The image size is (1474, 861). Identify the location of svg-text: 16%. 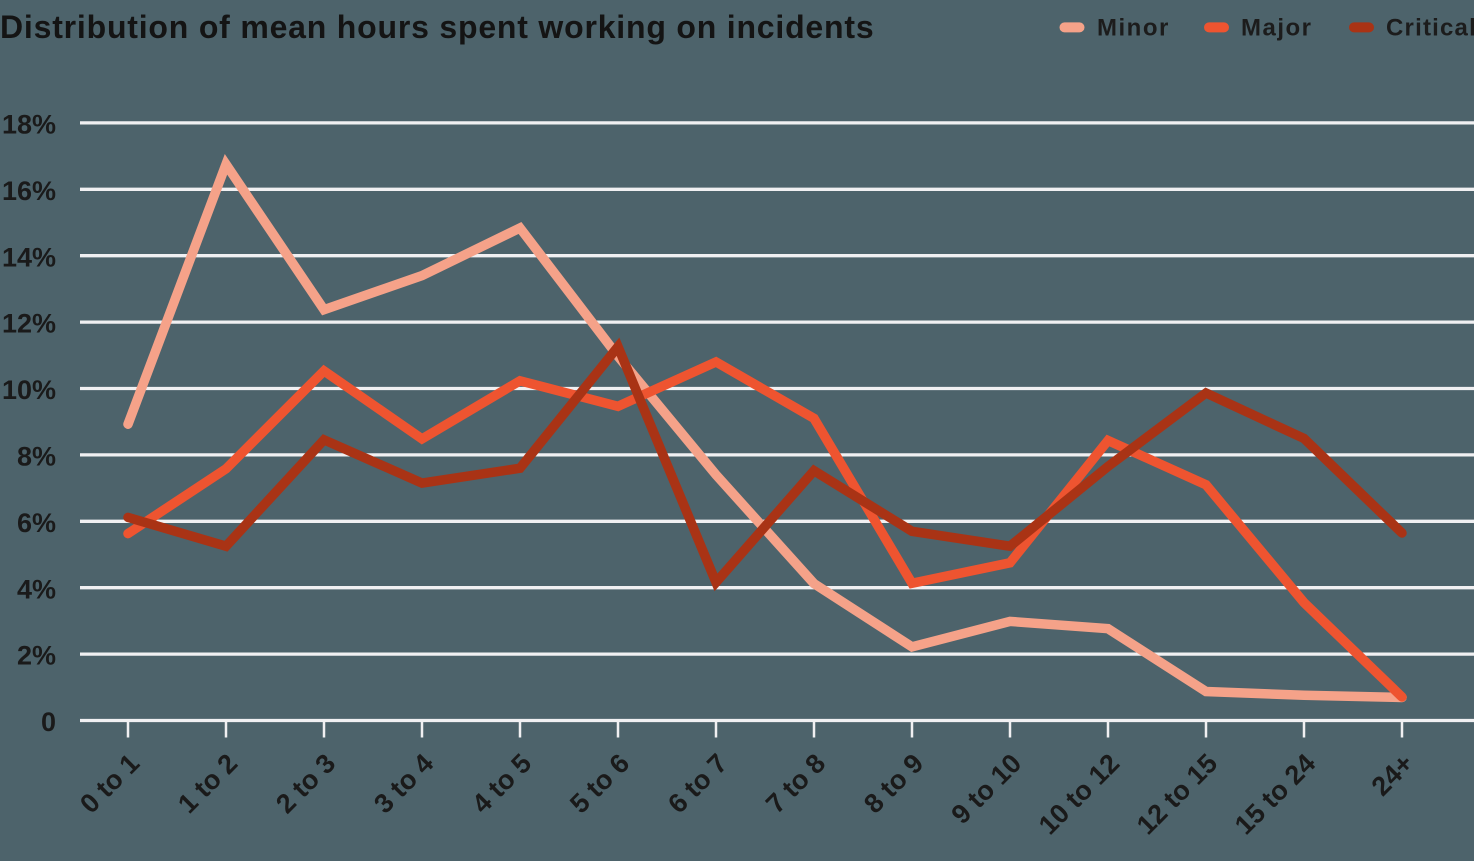
(29, 191).